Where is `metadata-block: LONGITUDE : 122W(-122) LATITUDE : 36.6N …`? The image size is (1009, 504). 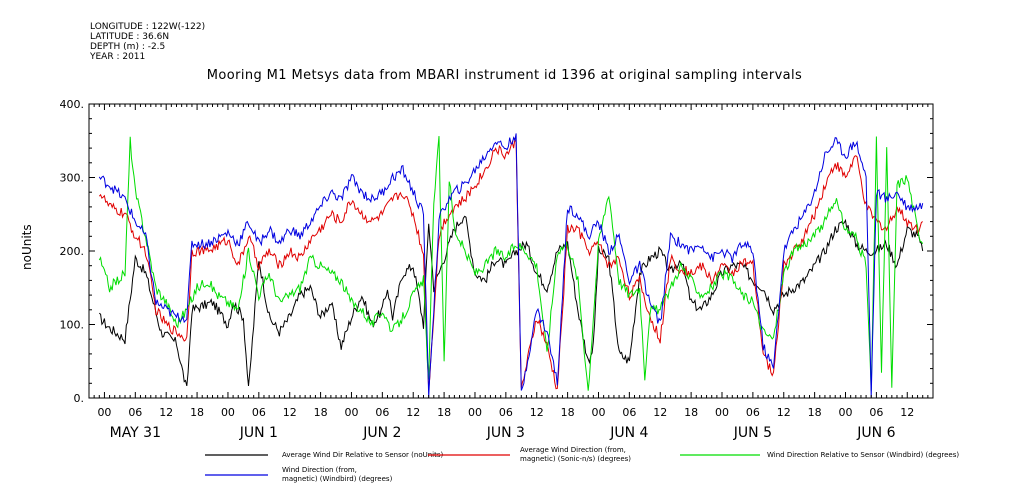 metadata-block: LONGITUDE : 122W(-122) LATITUDE : 36.6N … is located at coordinates (147, 42).